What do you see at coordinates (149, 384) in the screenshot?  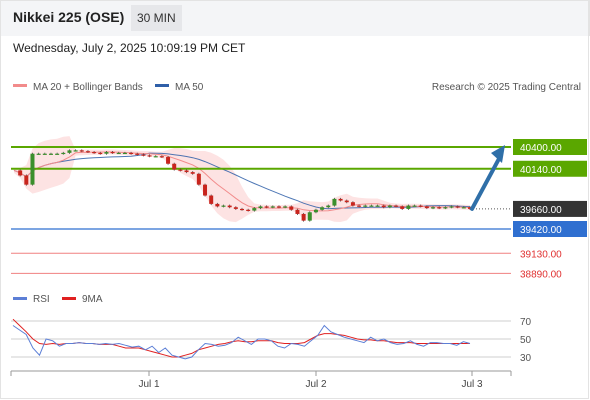 I see `x-tick-label: Jul 1` at bounding box center [149, 384].